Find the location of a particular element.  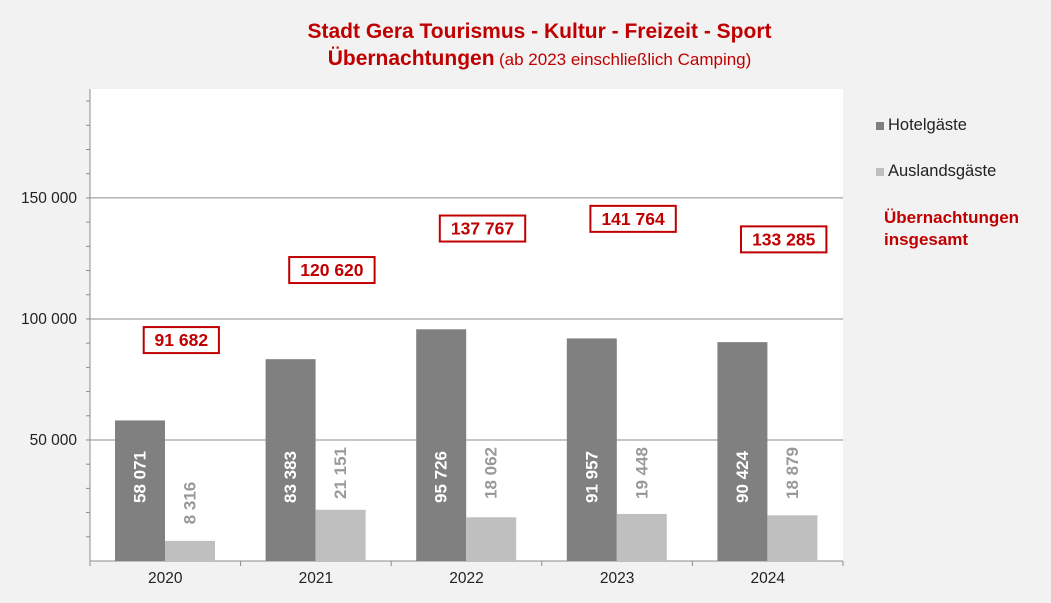

data-label-auslandsgaeste-2021: 21 151 is located at coordinates (340, 473).